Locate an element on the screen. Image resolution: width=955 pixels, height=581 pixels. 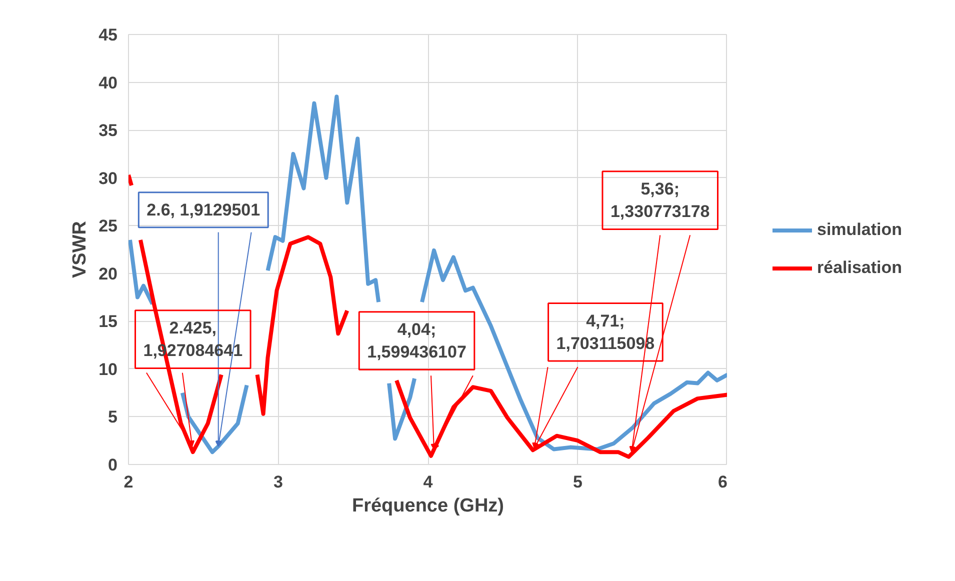
annotation: 2.6, 1,9129501 is located at coordinates (203, 210).